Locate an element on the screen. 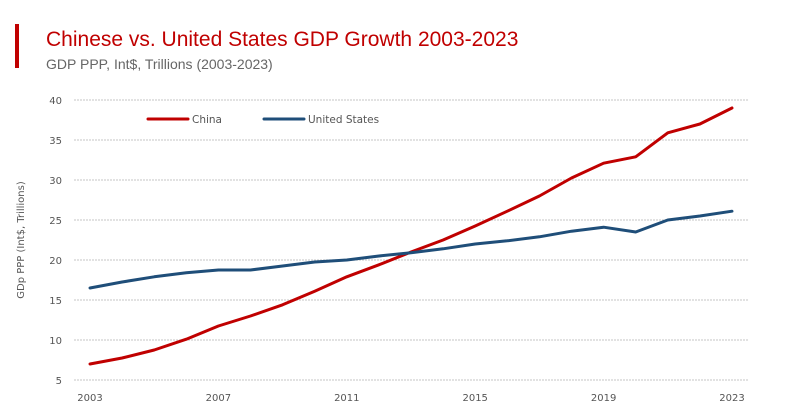 The height and width of the screenshot is (420, 800). x-tick-label: 2019 is located at coordinates (603, 398).